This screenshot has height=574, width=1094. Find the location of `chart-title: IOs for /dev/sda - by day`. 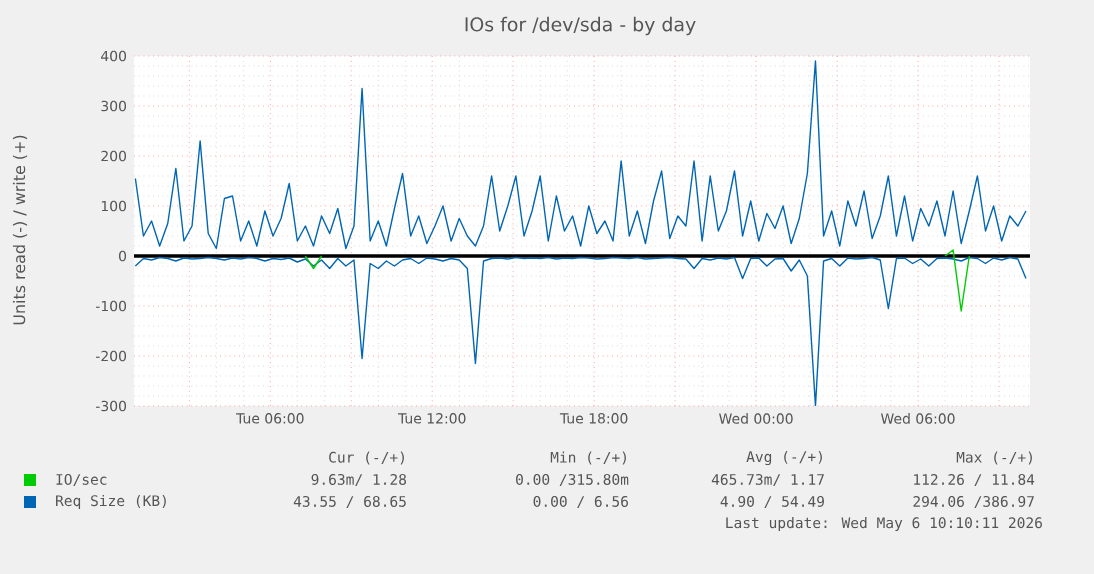

chart-title: IOs for /dev/sda - by day is located at coordinates (580, 26).